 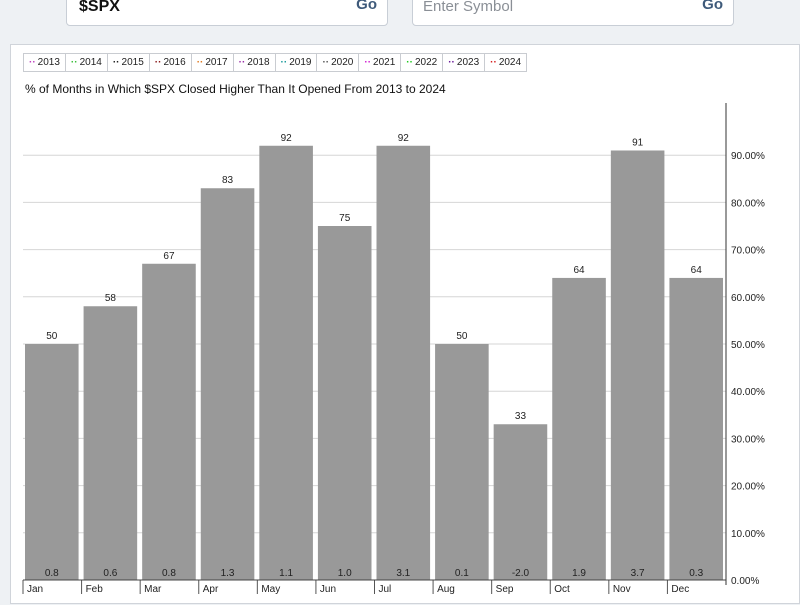 What do you see at coordinates (520, 502) in the screenshot?
I see `bar-sep` at bounding box center [520, 502].